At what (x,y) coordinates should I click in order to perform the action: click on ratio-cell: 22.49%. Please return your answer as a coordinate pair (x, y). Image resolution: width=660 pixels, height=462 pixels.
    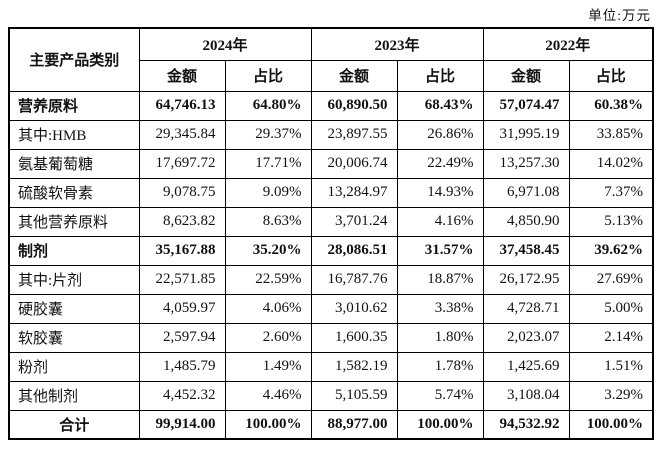
    Looking at the image, I should click on (440, 163).